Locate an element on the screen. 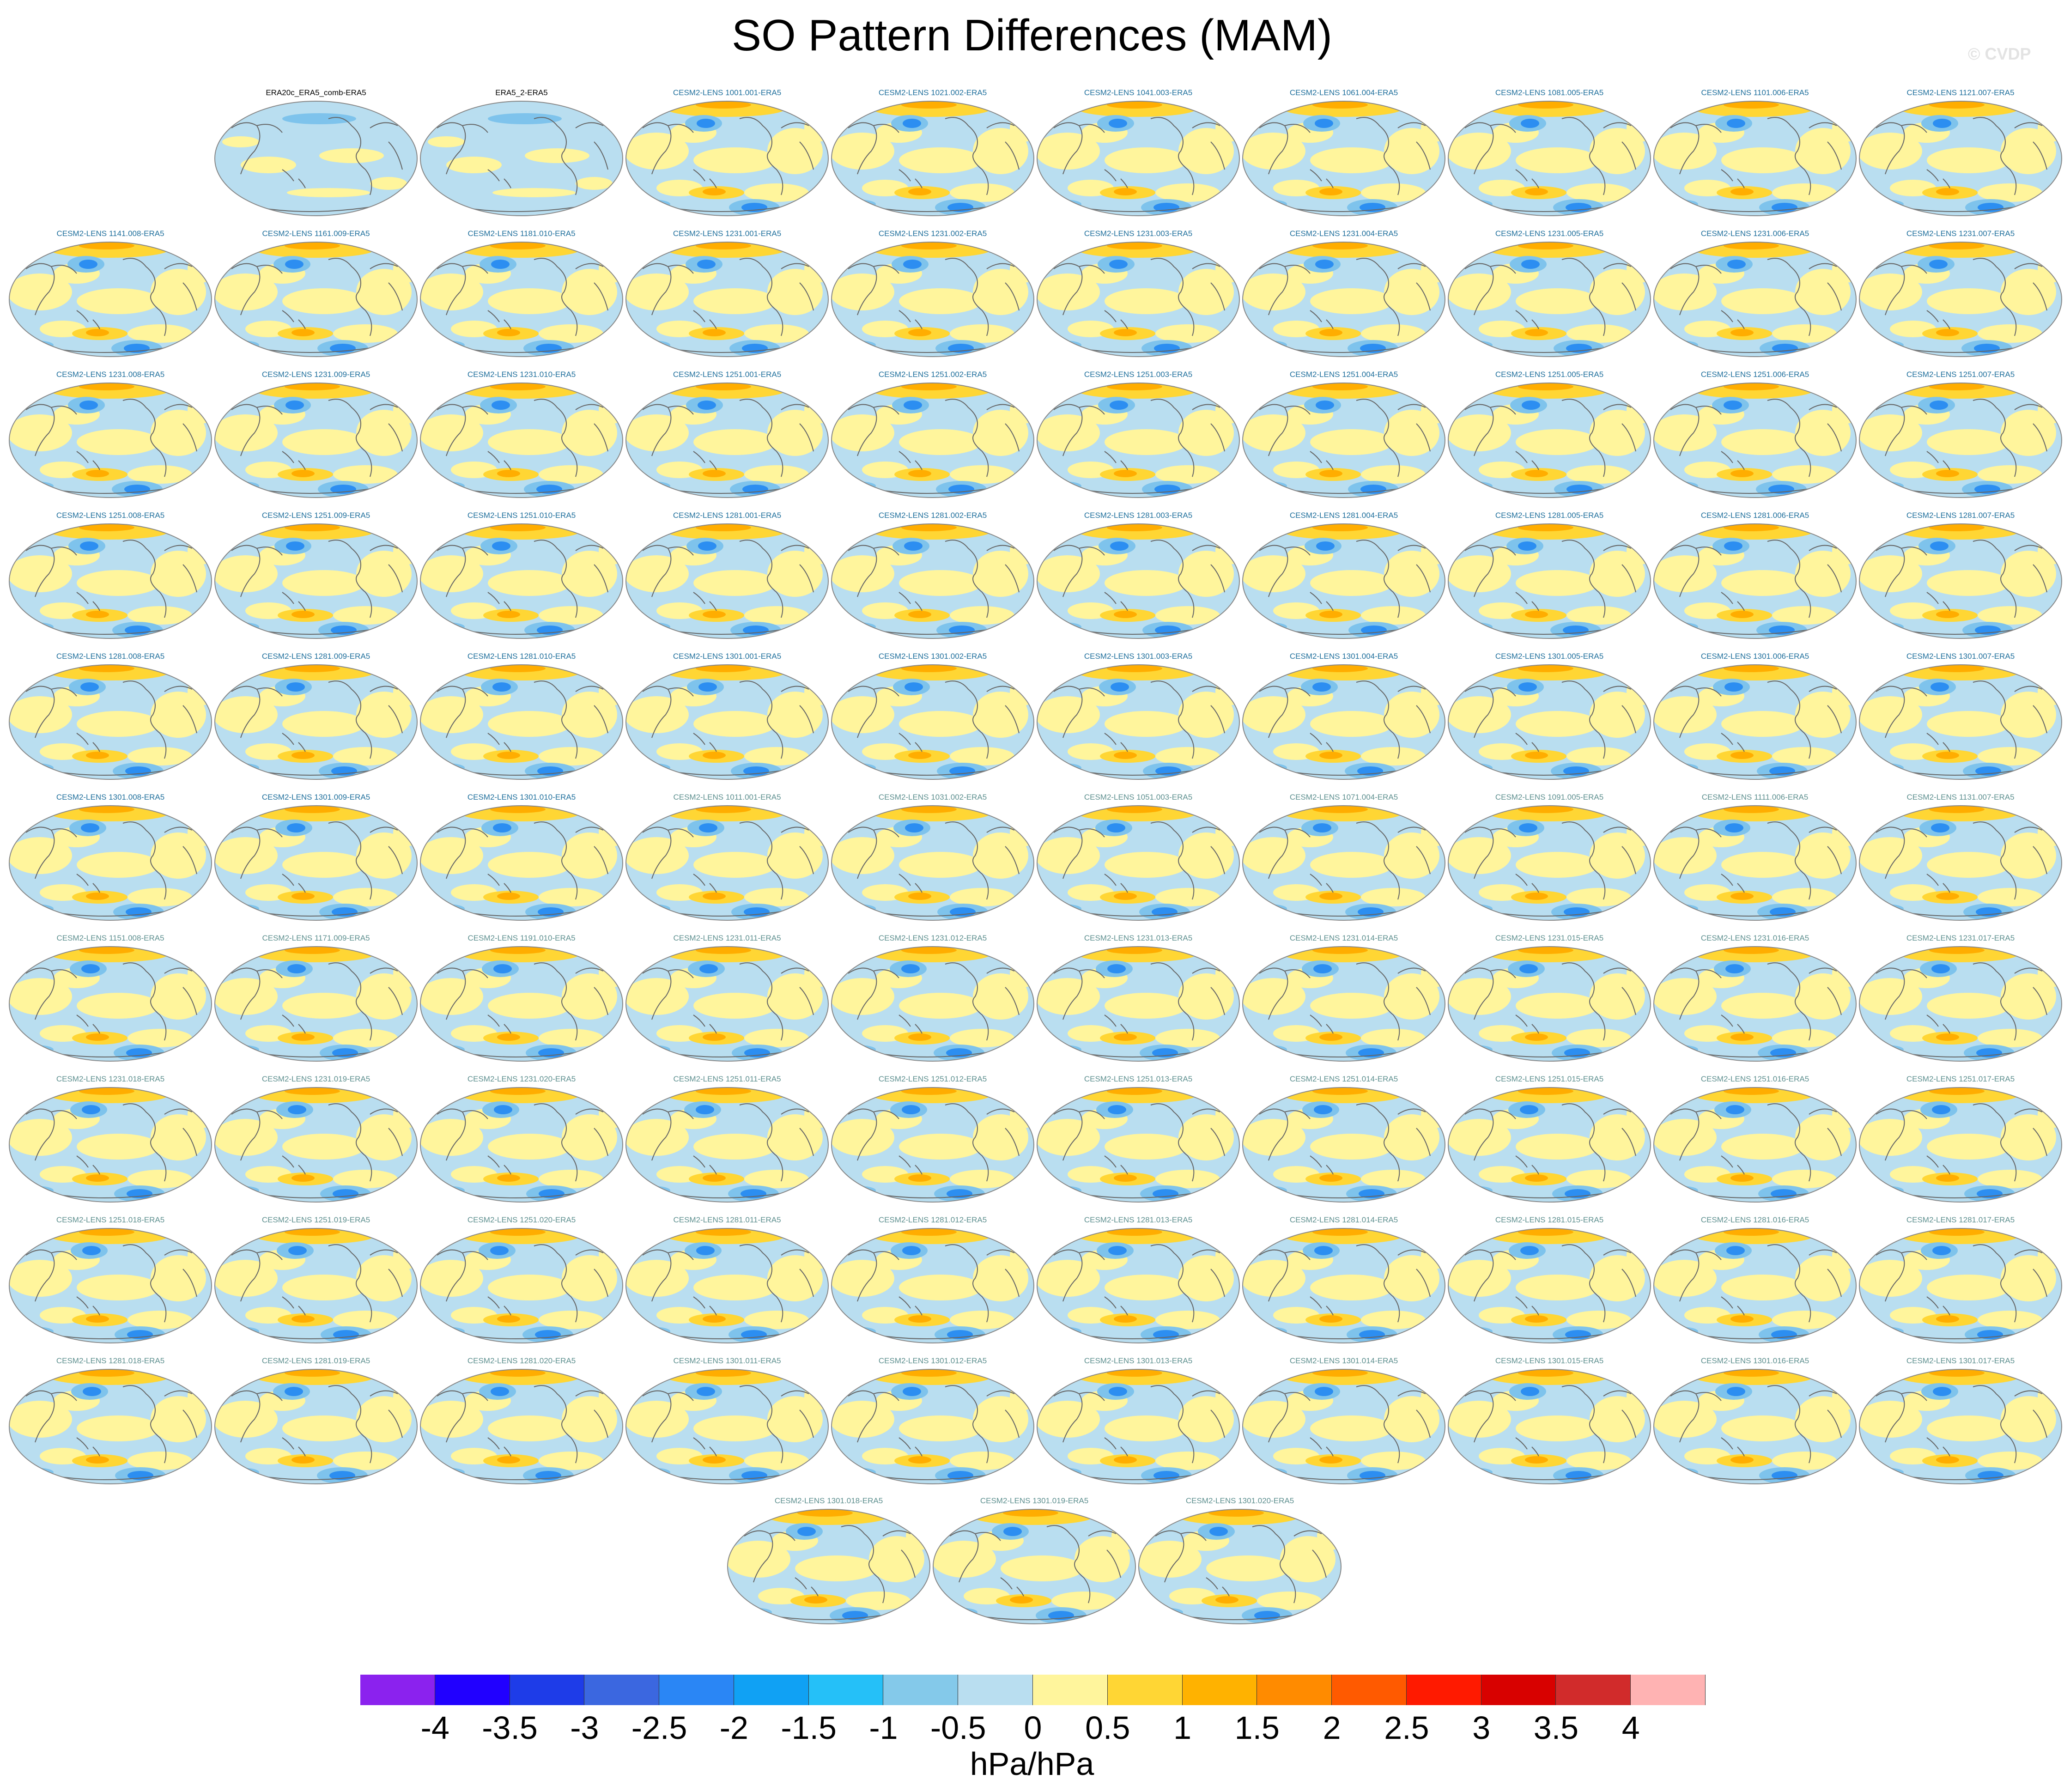 This screenshot has height=1792, width=2064. map-panel: CESM2-LENS 1281.007-ERA5 is located at coordinates (1961, 580).